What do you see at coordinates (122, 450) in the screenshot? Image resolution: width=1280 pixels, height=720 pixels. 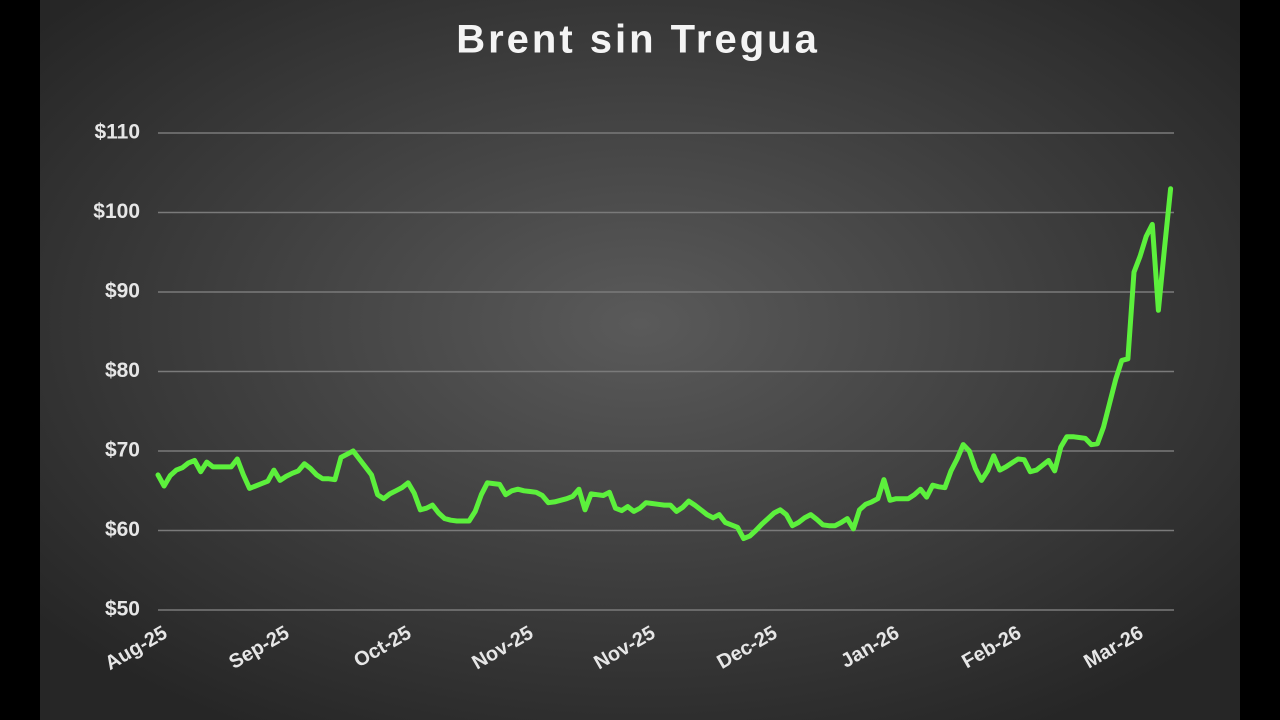 I see `y-tick-label: $70` at bounding box center [122, 450].